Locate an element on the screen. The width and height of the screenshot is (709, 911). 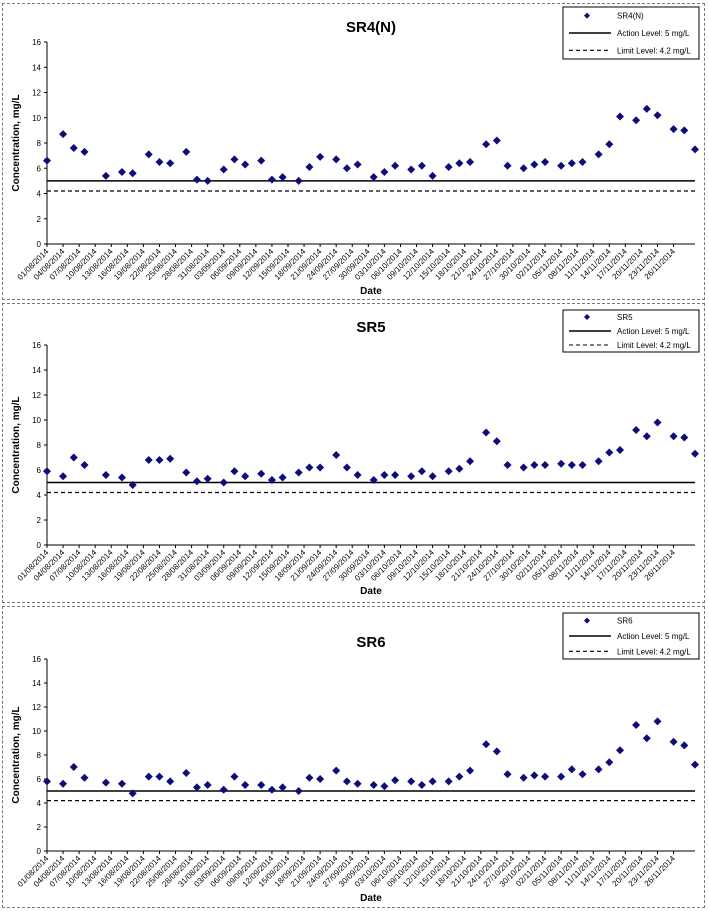
y-tick-label: 16 is located at coordinates (36, 659).